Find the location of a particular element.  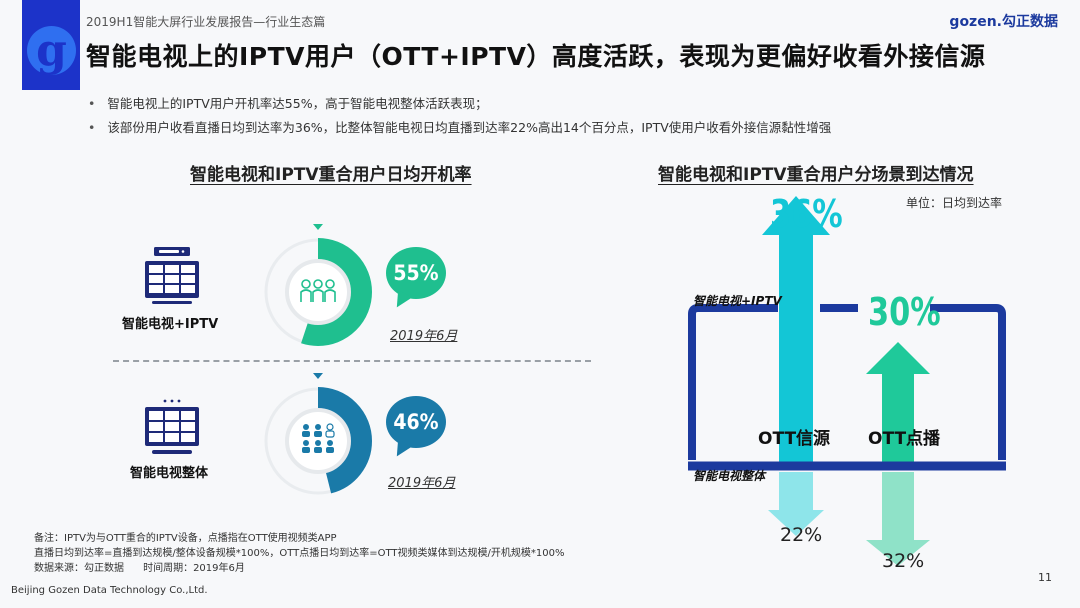

logo-glyph: g is located at coordinates (51, 50).